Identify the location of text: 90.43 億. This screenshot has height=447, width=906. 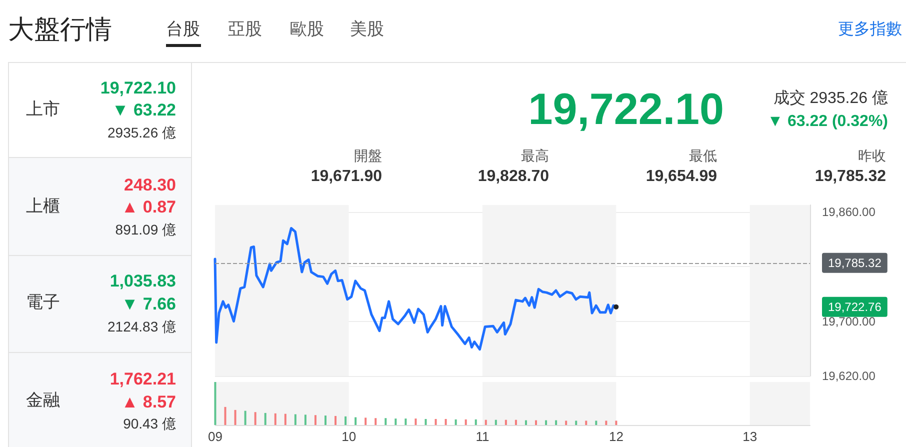
(149, 423).